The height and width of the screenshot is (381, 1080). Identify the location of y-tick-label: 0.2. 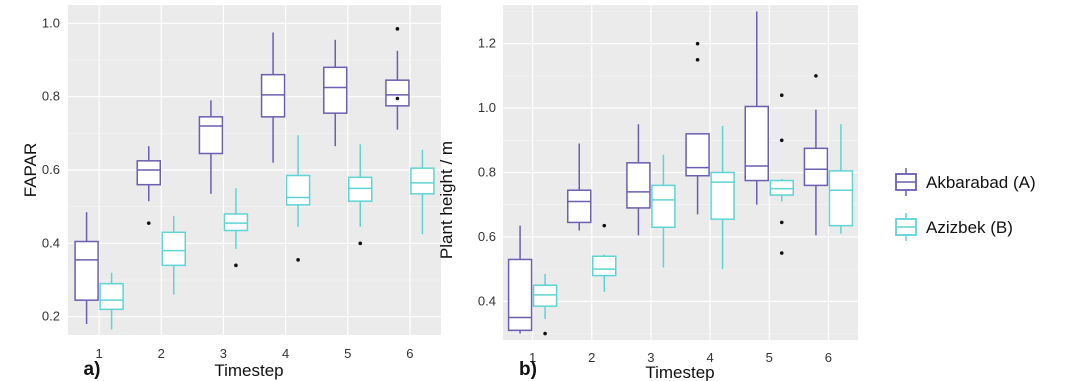
(51, 316).